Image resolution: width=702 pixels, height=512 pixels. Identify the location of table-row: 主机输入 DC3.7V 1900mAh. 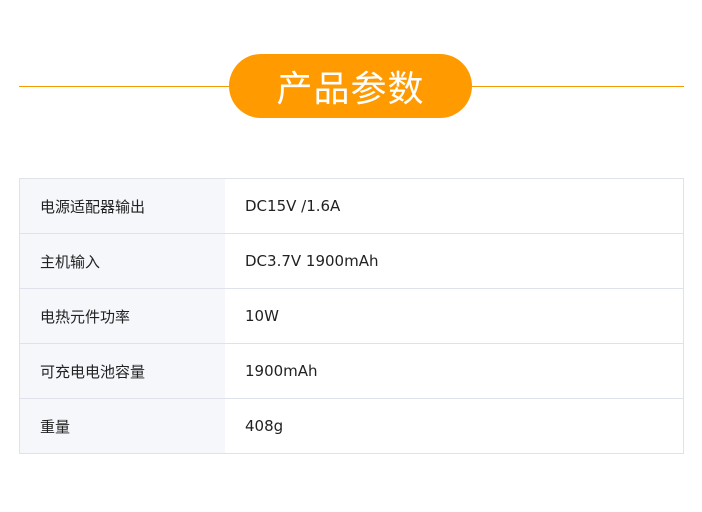
(351, 261).